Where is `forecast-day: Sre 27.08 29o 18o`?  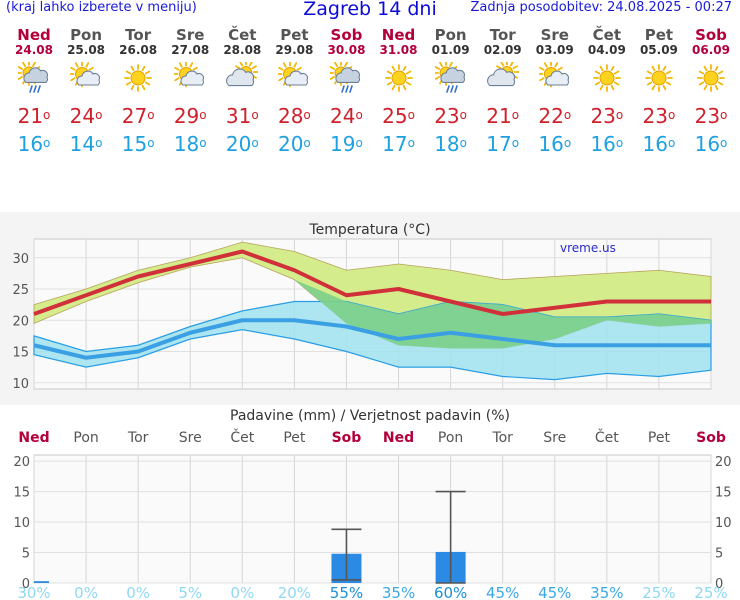
forecast-day: Sre 27.08 29o 18o is located at coordinates (190, 91).